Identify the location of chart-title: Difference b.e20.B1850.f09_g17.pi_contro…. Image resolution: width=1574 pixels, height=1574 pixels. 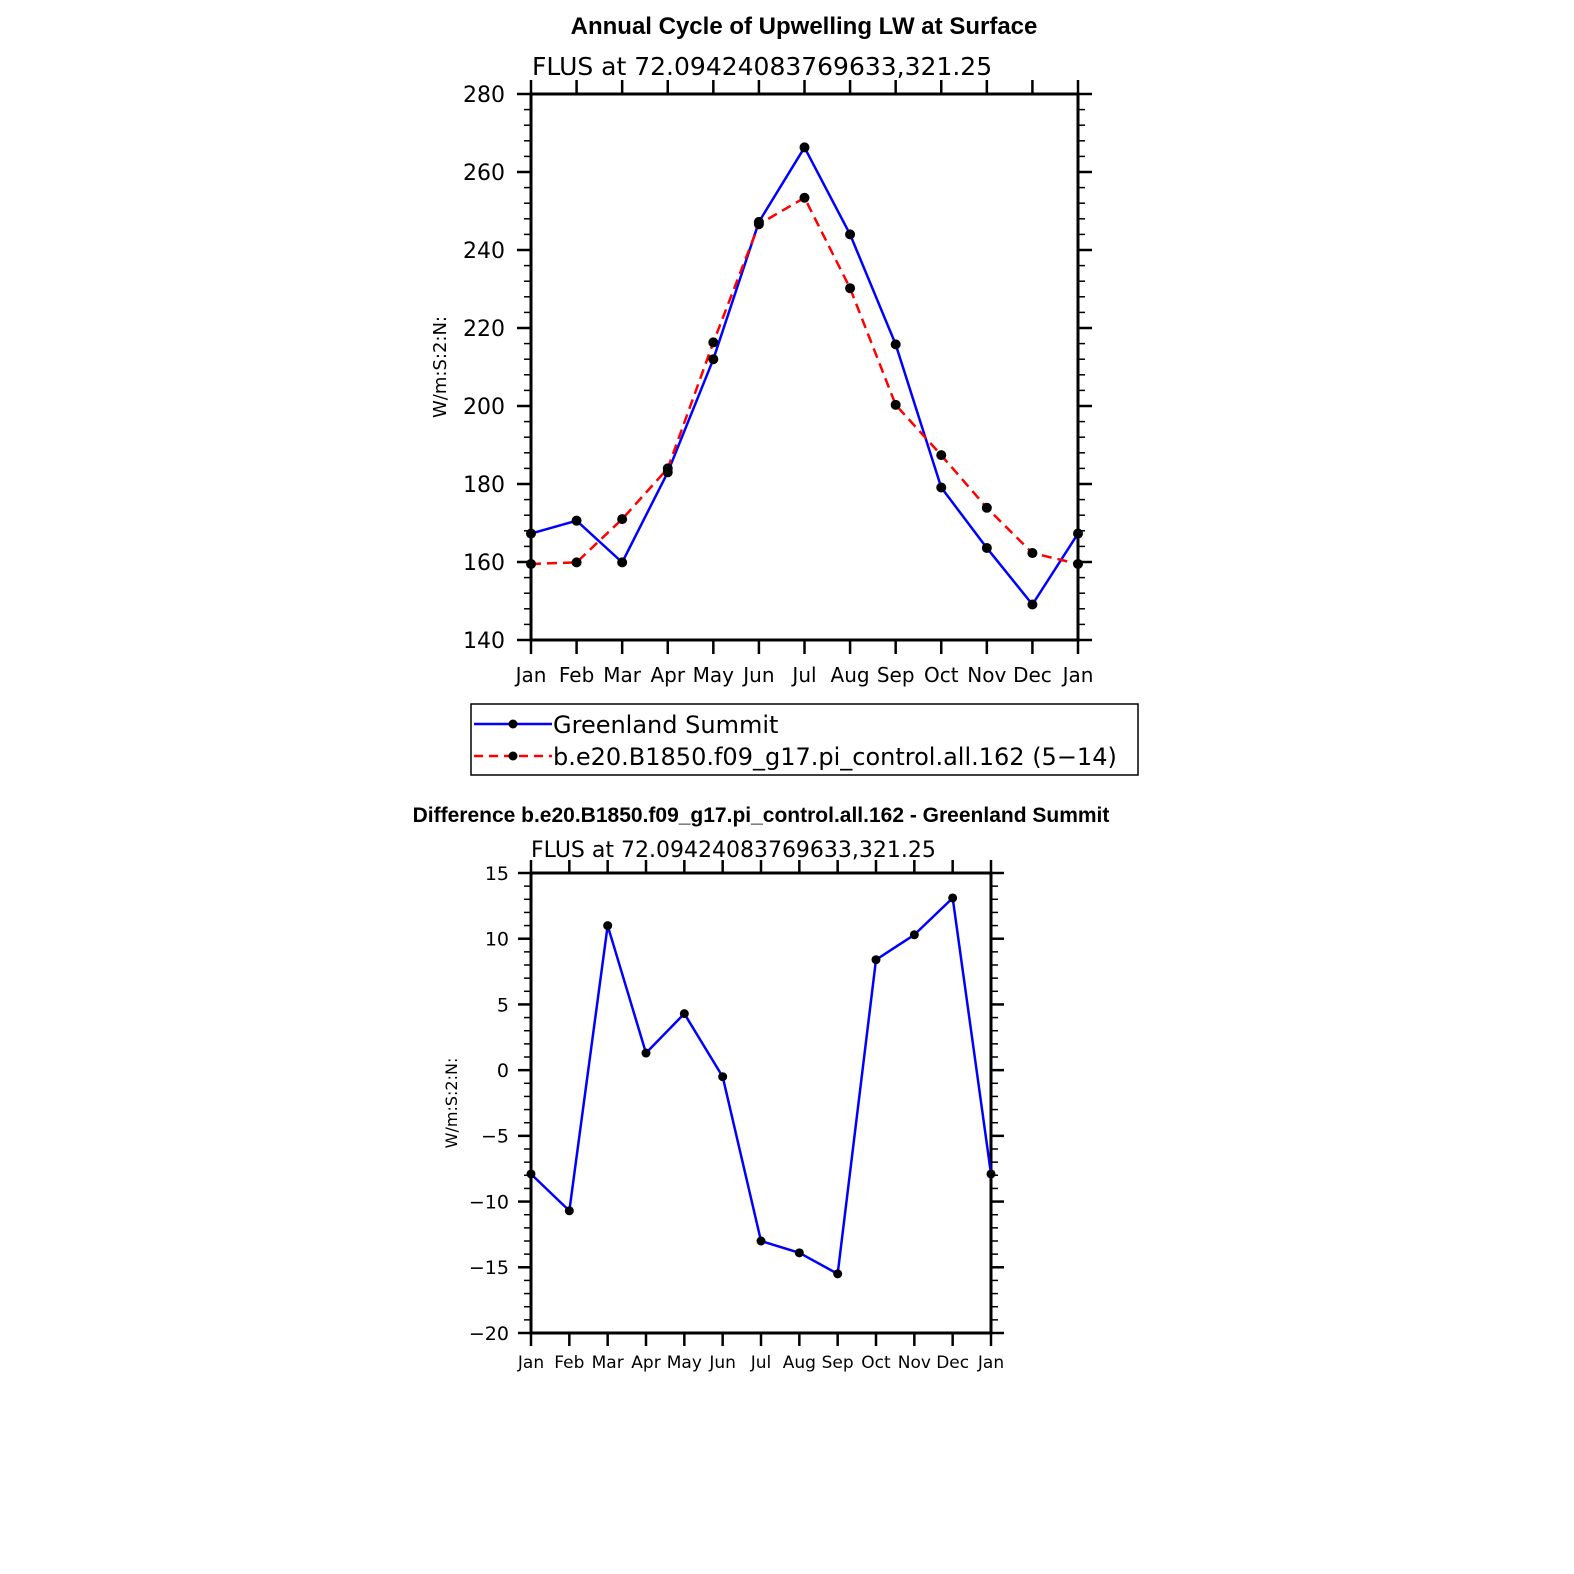
(761, 815).